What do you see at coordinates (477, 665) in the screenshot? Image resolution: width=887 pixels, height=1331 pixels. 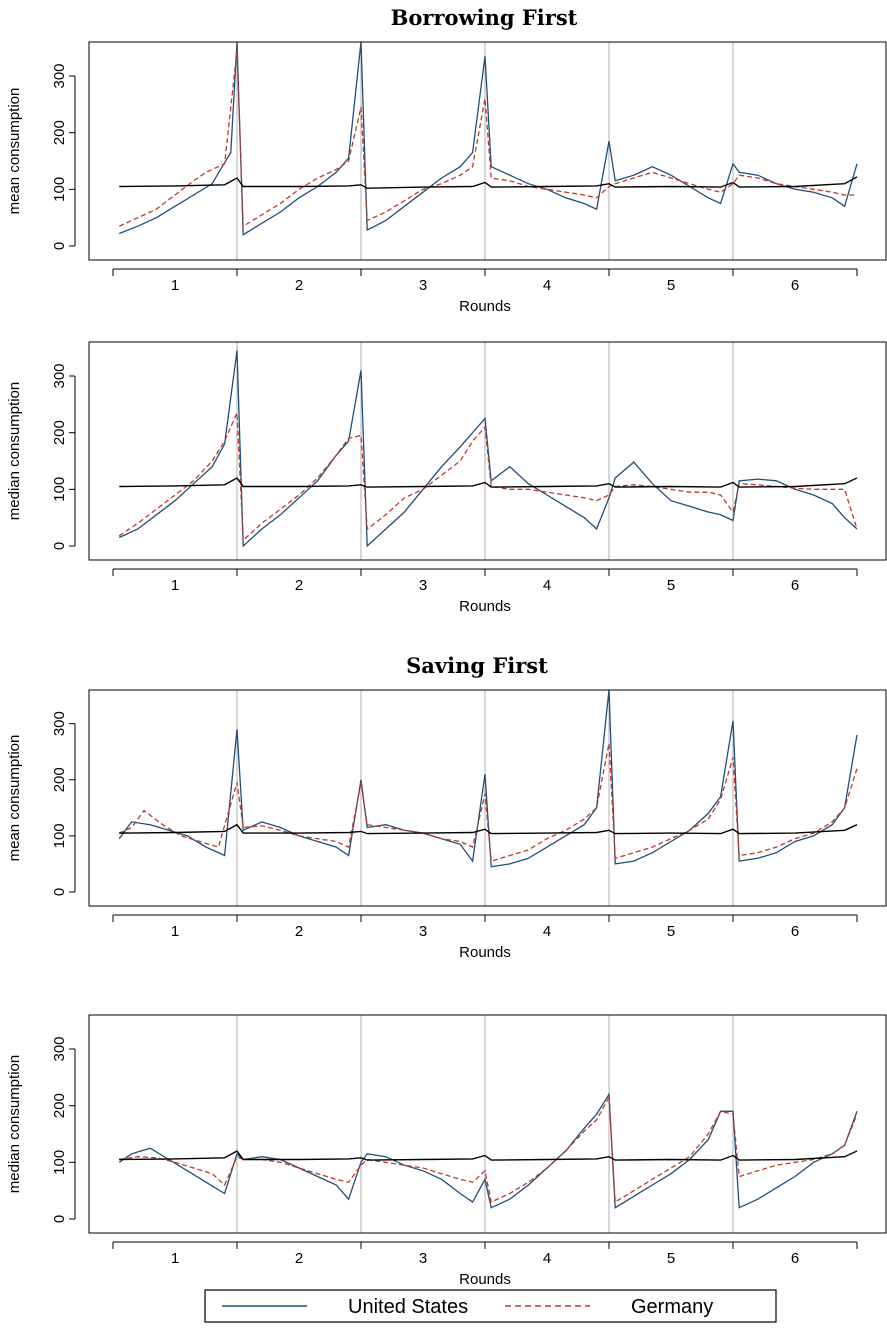 I see `section-title-saving-first: Saving First` at bounding box center [477, 665].